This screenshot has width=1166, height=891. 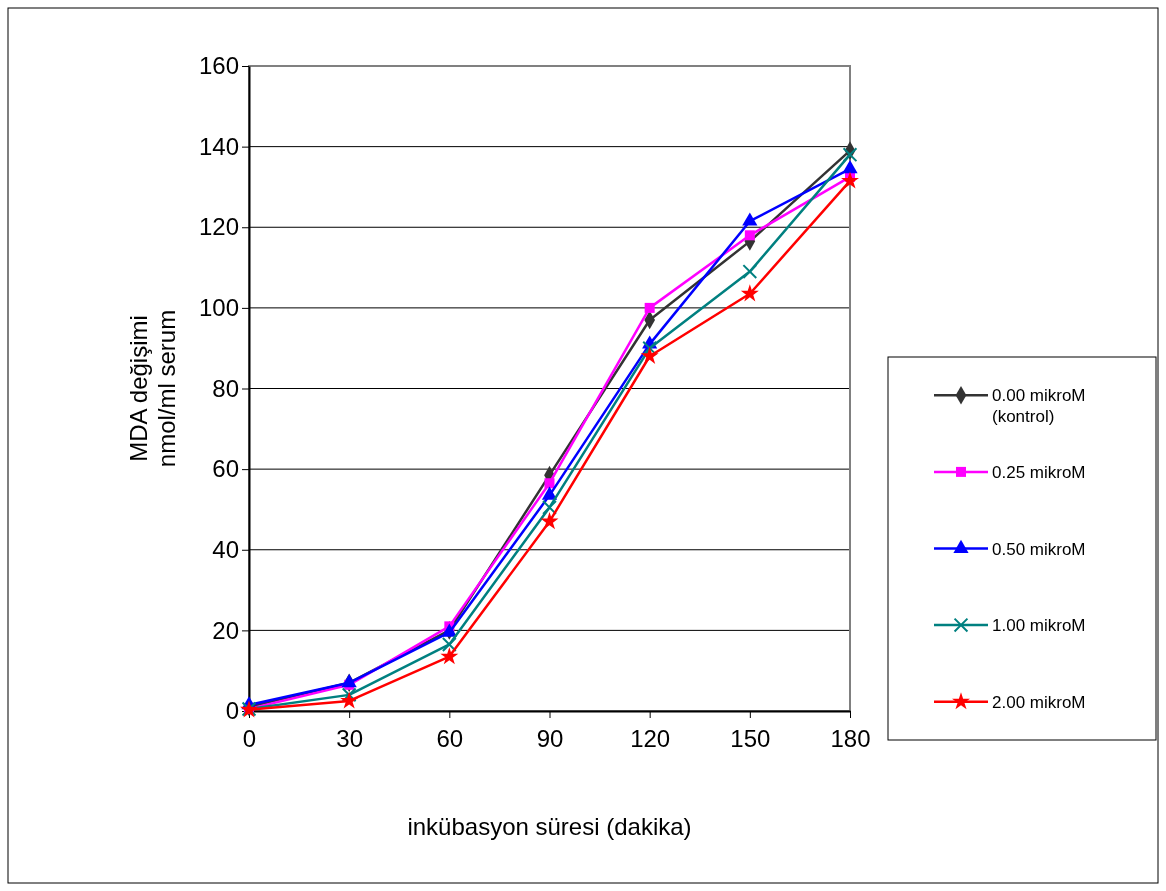 I want to click on x-axis-title: inkübasyon süresi (dakika), so click(x=549, y=826).